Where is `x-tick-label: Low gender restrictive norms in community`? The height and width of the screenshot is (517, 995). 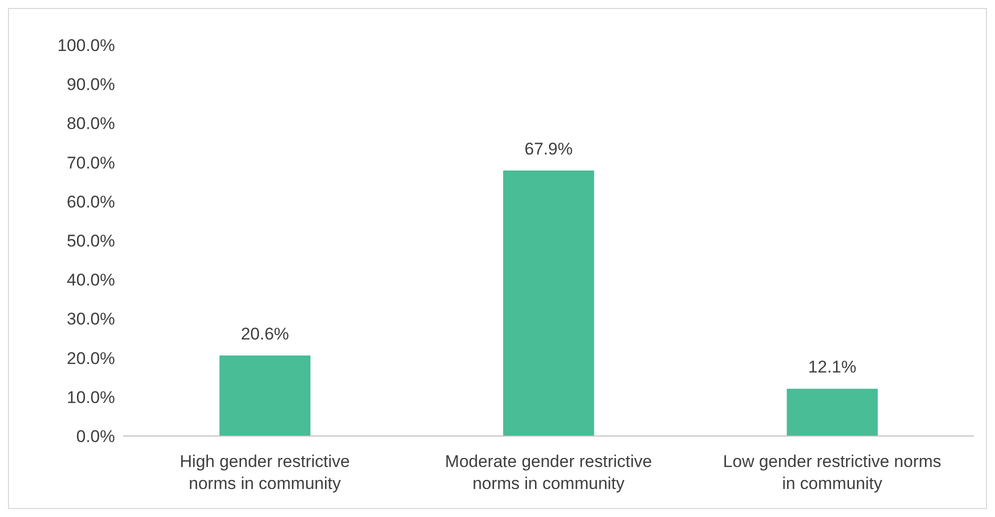 x-tick-label: Low gender restrictive norms in community is located at coordinates (832, 472).